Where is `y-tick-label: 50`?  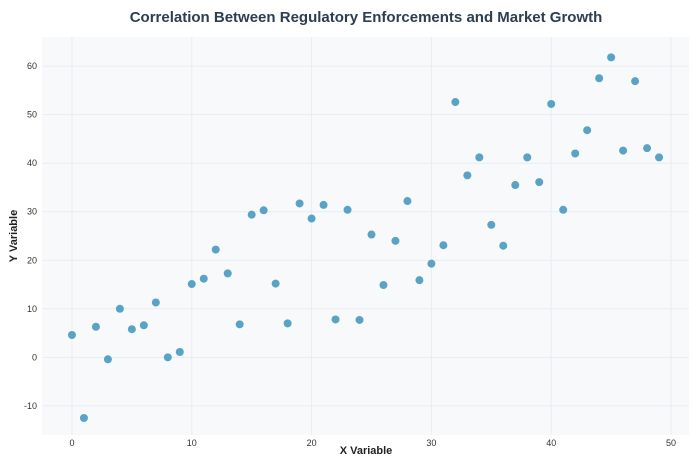 y-tick-label: 50 is located at coordinates (32, 115).